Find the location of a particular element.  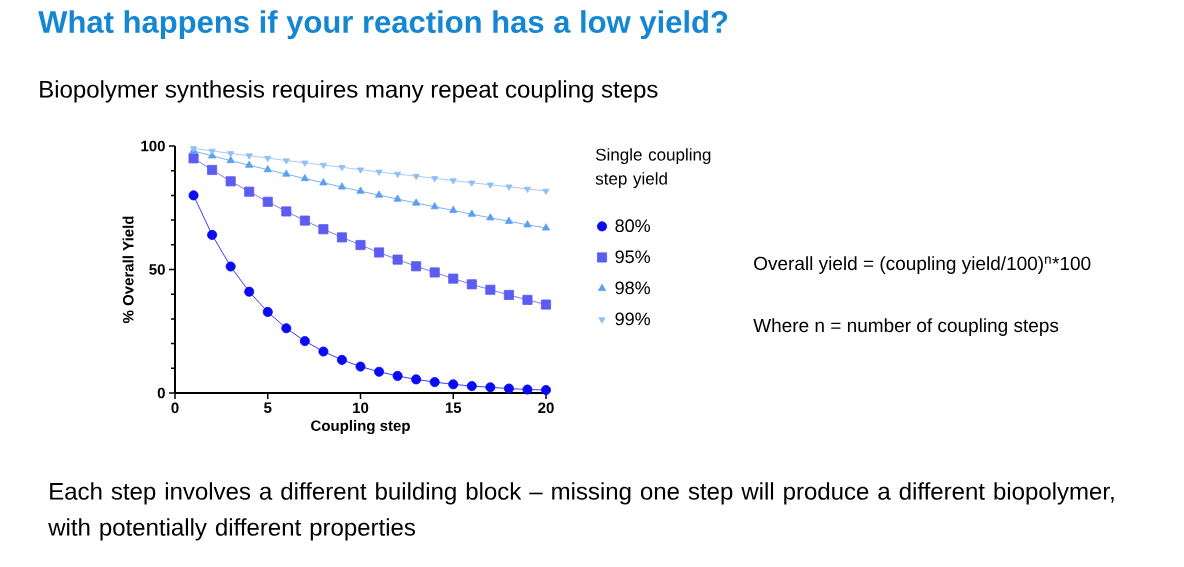

chart-subtitle: Biopolymer synthesis requires many repeat coupling steps is located at coordinates (349, 91).